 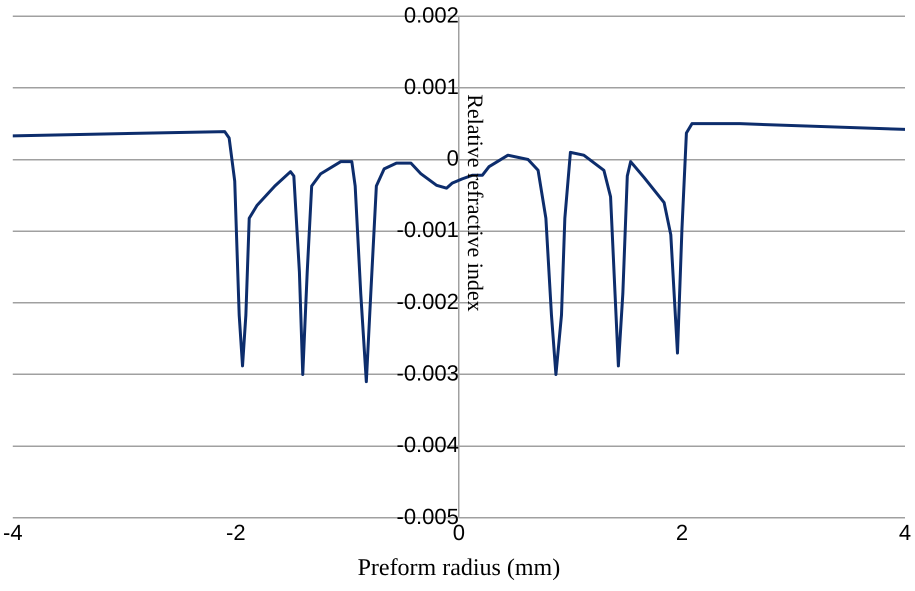 I want to click on y-tick-label: -0.003, so click(x=427, y=373).